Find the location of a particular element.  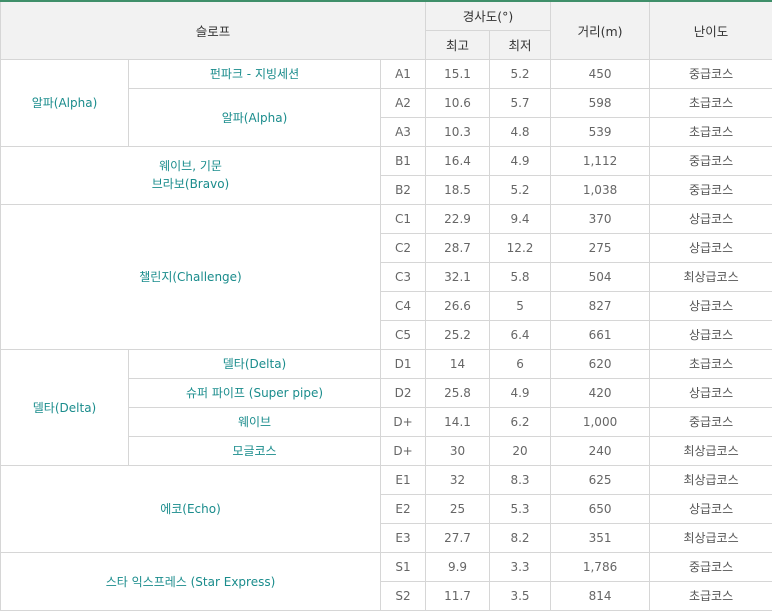

min-cell: 5.8 is located at coordinates (520, 276).